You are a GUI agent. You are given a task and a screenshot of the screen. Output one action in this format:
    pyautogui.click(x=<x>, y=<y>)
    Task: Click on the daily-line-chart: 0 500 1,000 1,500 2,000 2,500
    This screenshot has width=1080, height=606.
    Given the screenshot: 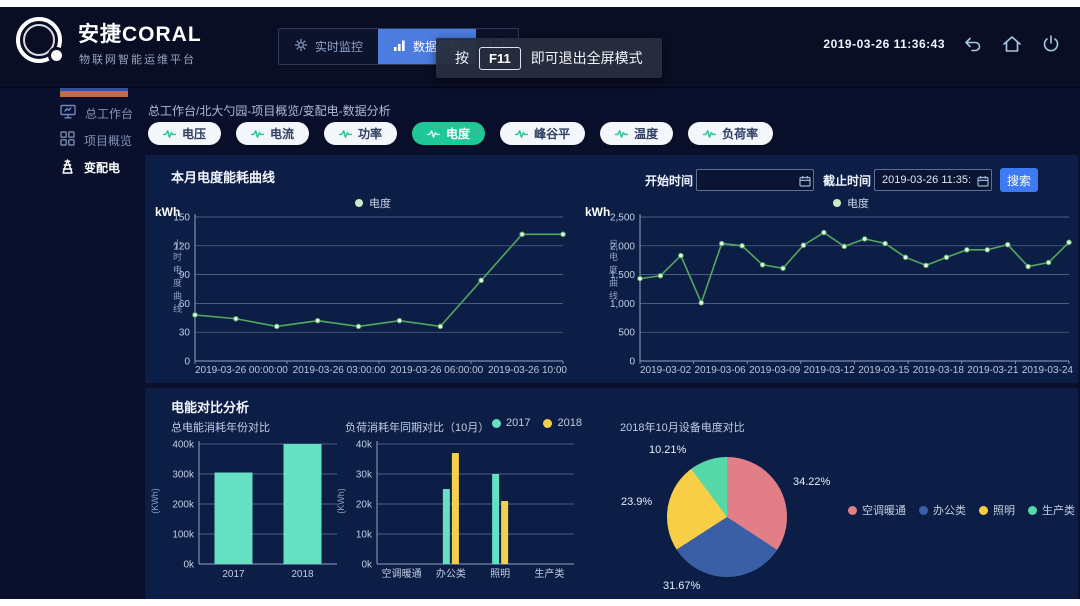 What is the action you would take?
    pyautogui.click(x=841, y=290)
    